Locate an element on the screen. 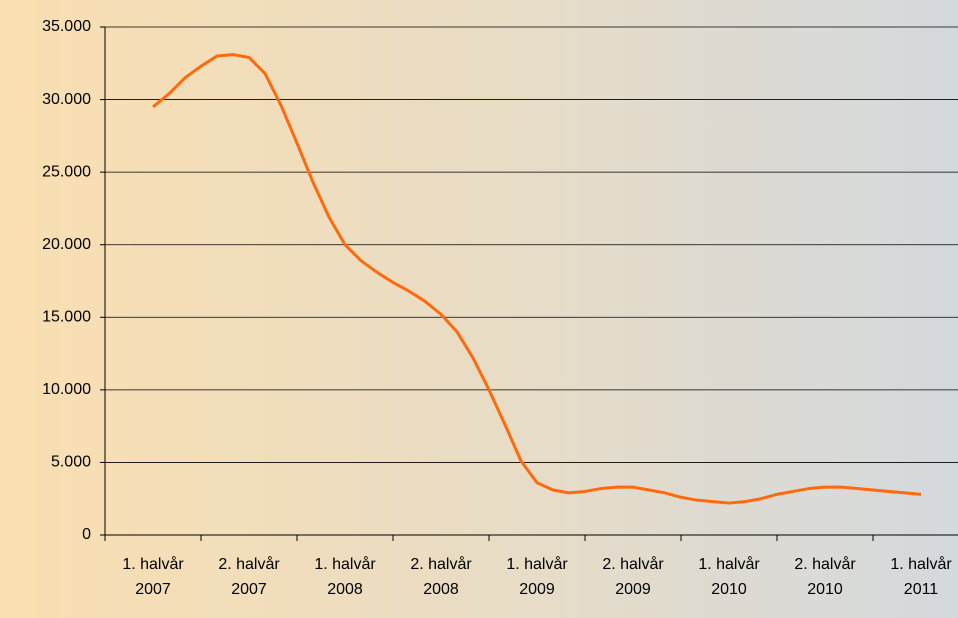  y-tick-label: 25.000 is located at coordinates (66, 171).